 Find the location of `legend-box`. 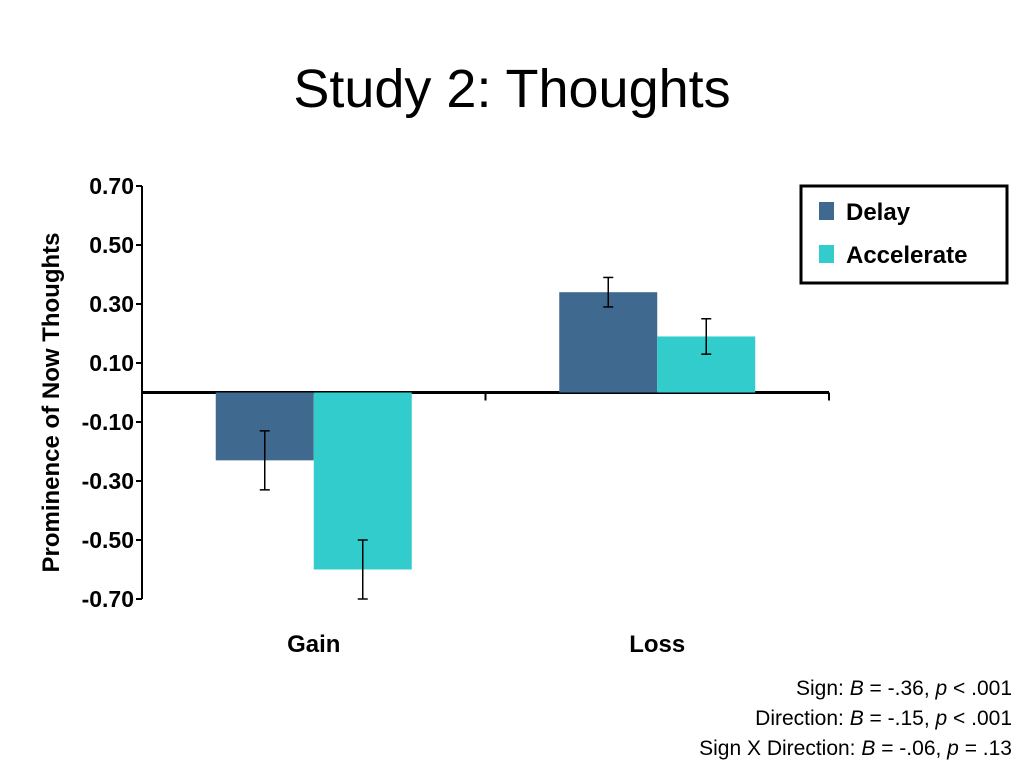

legend-box is located at coordinates (904, 234).